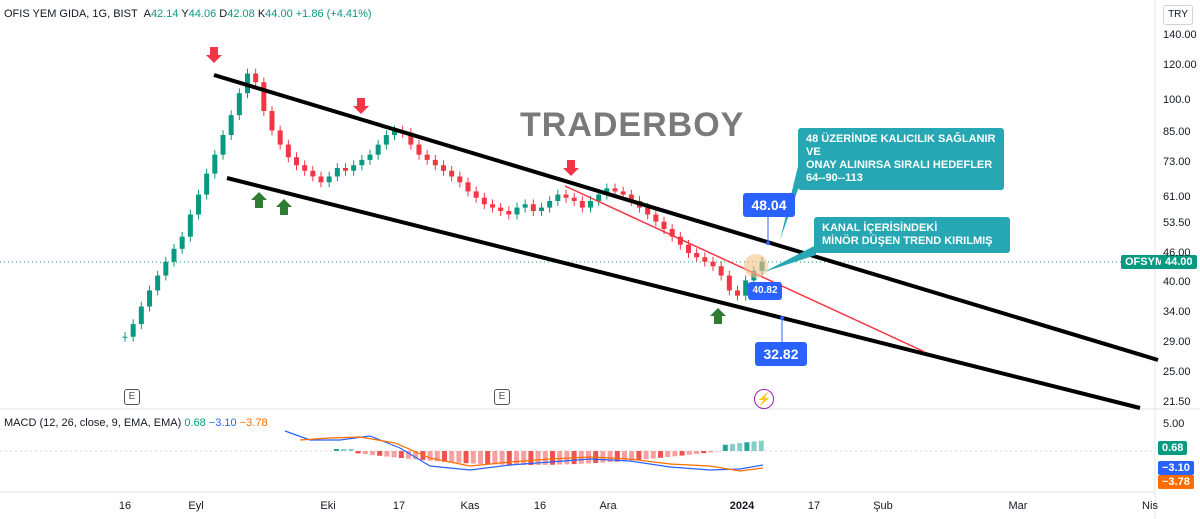  What do you see at coordinates (883, 506) in the screenshot?
I see `time-axis-label: Şub` at bounding box center [883, 506].